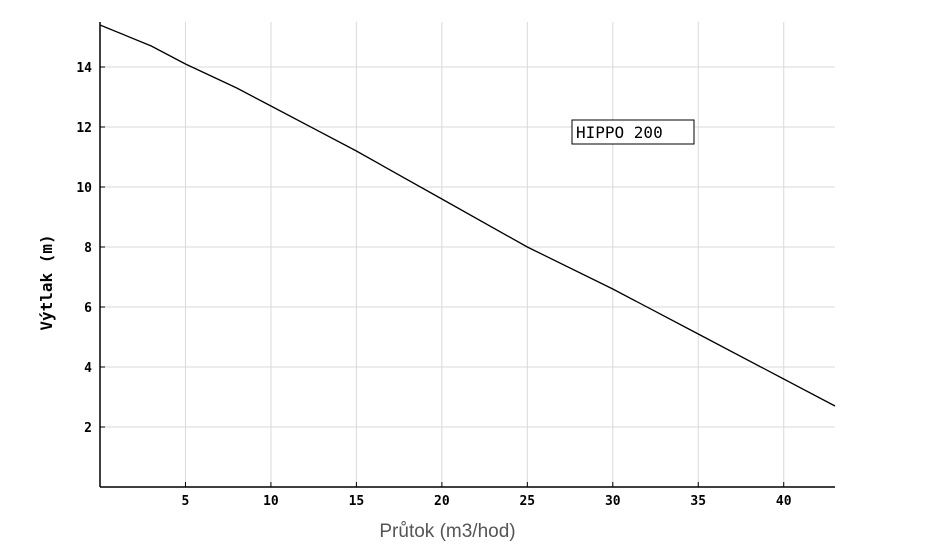  I want to click on y-ticks: 2 4 6 8 10 12 14, so click(90, 248).